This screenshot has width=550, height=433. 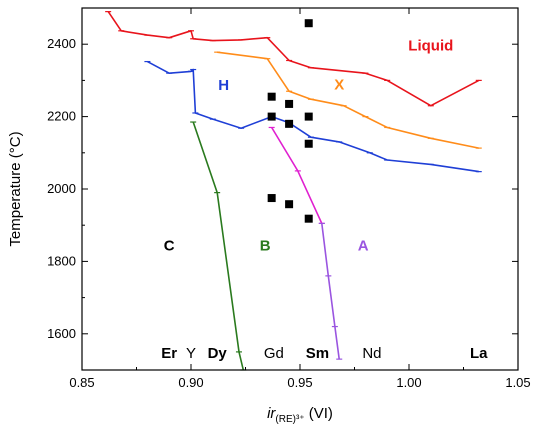 What do you see at coordinates (191, 353) in the screenshot?
I see `element-label-y: Y` at bounding box center [191, 353].